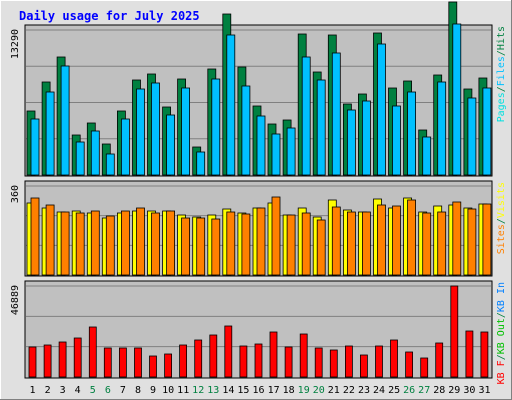 This screenshot has width=512, height=400. I want to click on chart-title: Daily usage for July 2025, so click(109, 16).